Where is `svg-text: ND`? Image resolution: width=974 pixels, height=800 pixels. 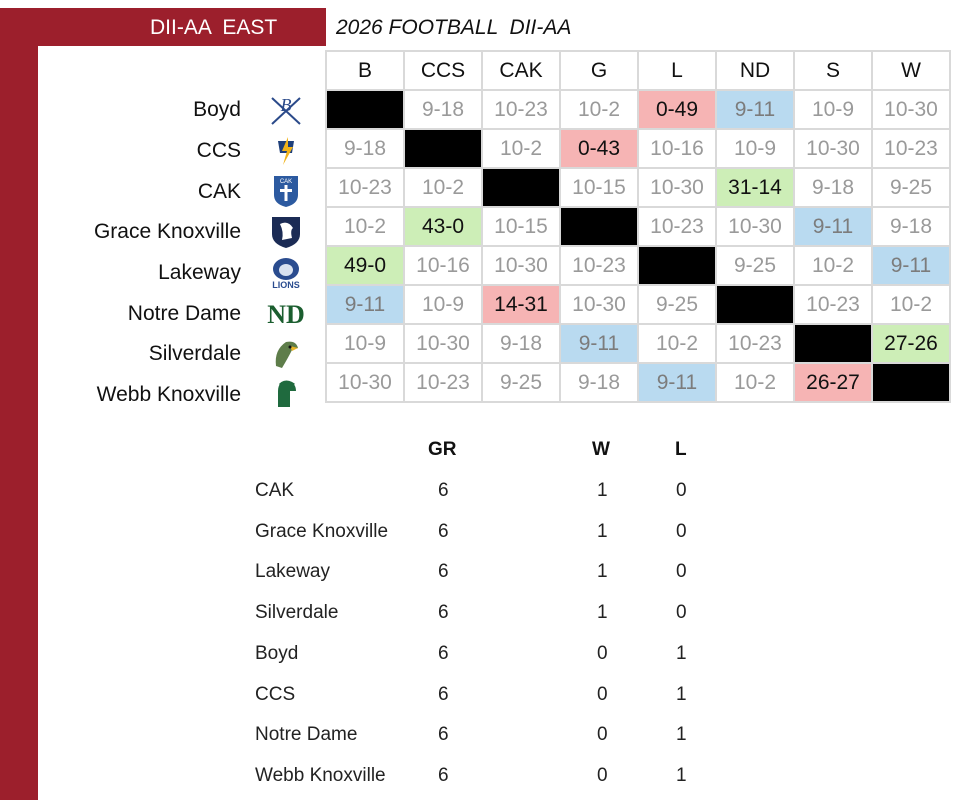
svg-text: ND is located at coordinates (286, 314).